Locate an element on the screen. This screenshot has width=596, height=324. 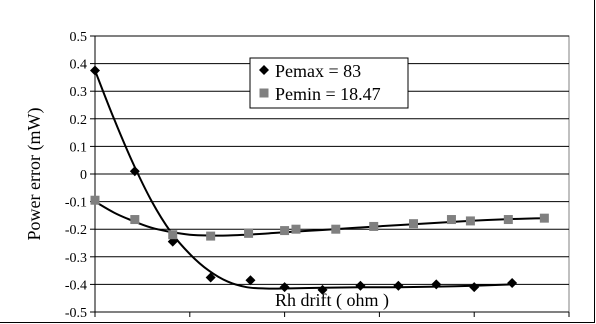
legend-box is located at coordinates (329, 83).